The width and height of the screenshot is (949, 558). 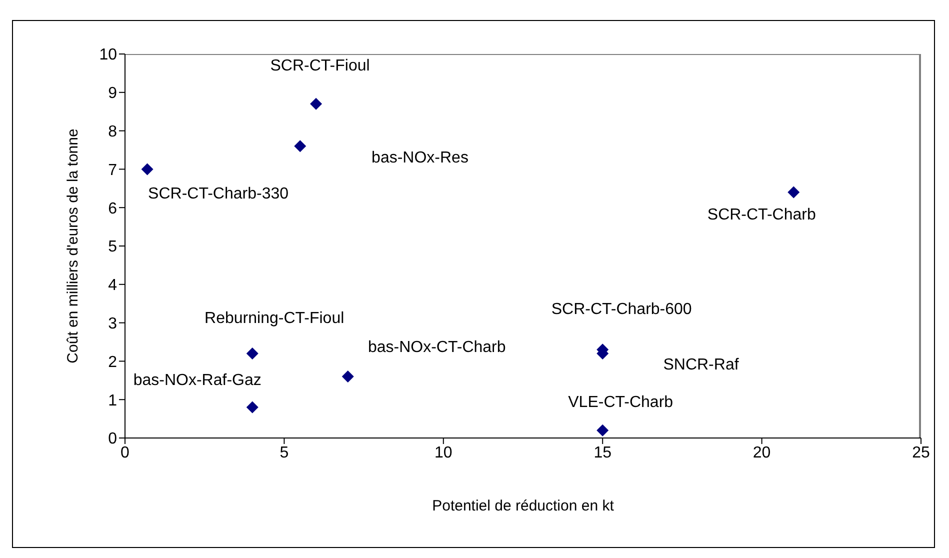 What do you see at coordinates (420, 158) in the screenshot?
I see `annotation: bas-NOx-Res` at bounding box center [420, 158].